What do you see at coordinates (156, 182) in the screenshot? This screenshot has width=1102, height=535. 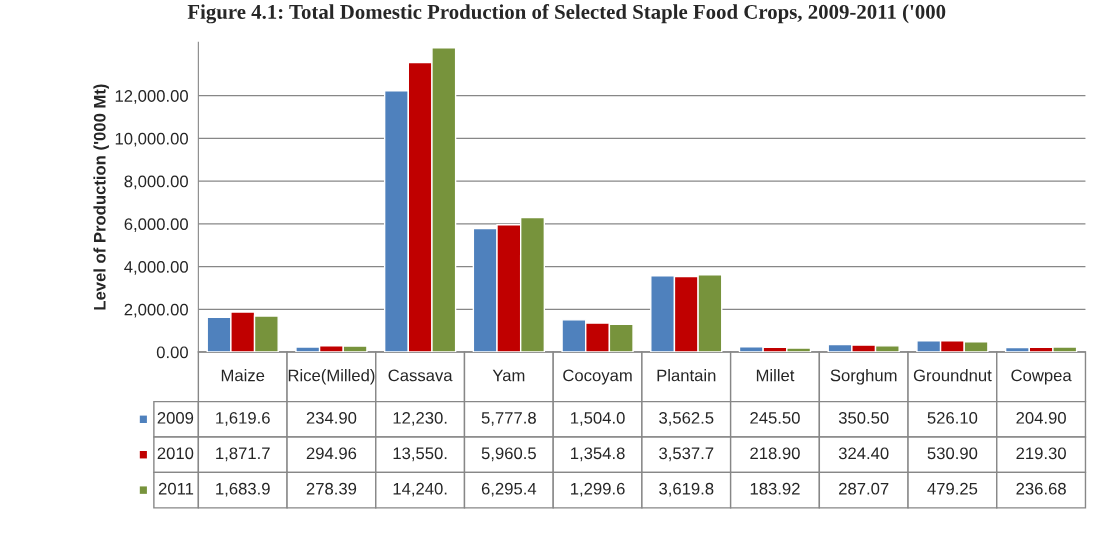 I see `y-tick-label: 8,000.00` at bounding box center [156, 182].